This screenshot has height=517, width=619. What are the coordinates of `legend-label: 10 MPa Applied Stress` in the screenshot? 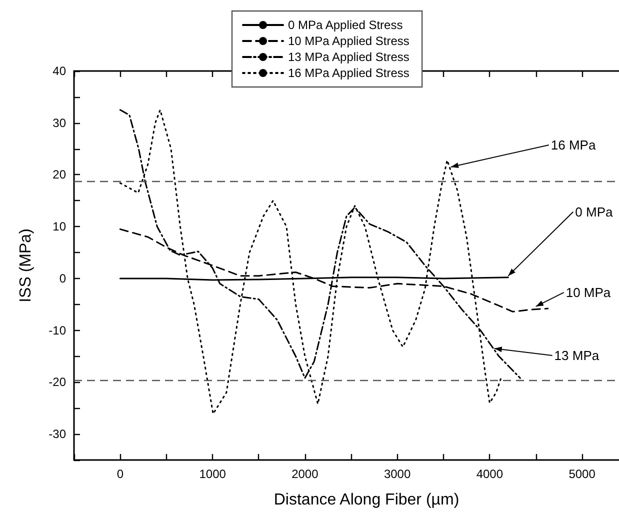 It's located at (349, 41).